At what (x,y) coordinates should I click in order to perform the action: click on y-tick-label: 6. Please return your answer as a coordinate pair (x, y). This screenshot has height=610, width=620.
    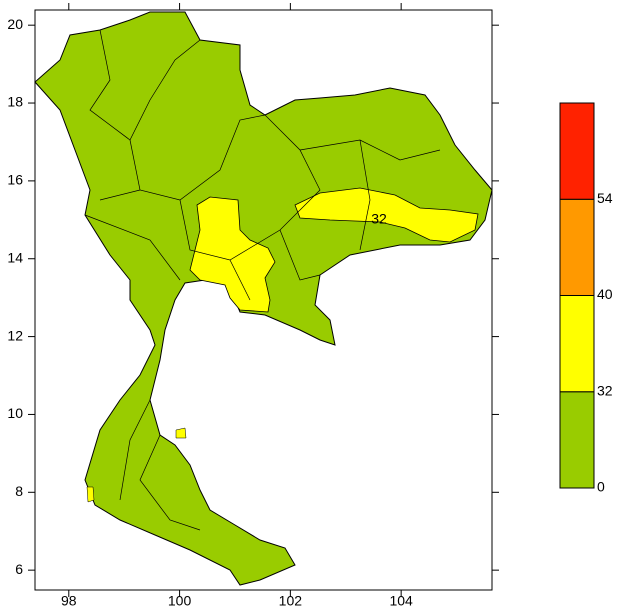
    Looking at the image, I should click on (19, 569).